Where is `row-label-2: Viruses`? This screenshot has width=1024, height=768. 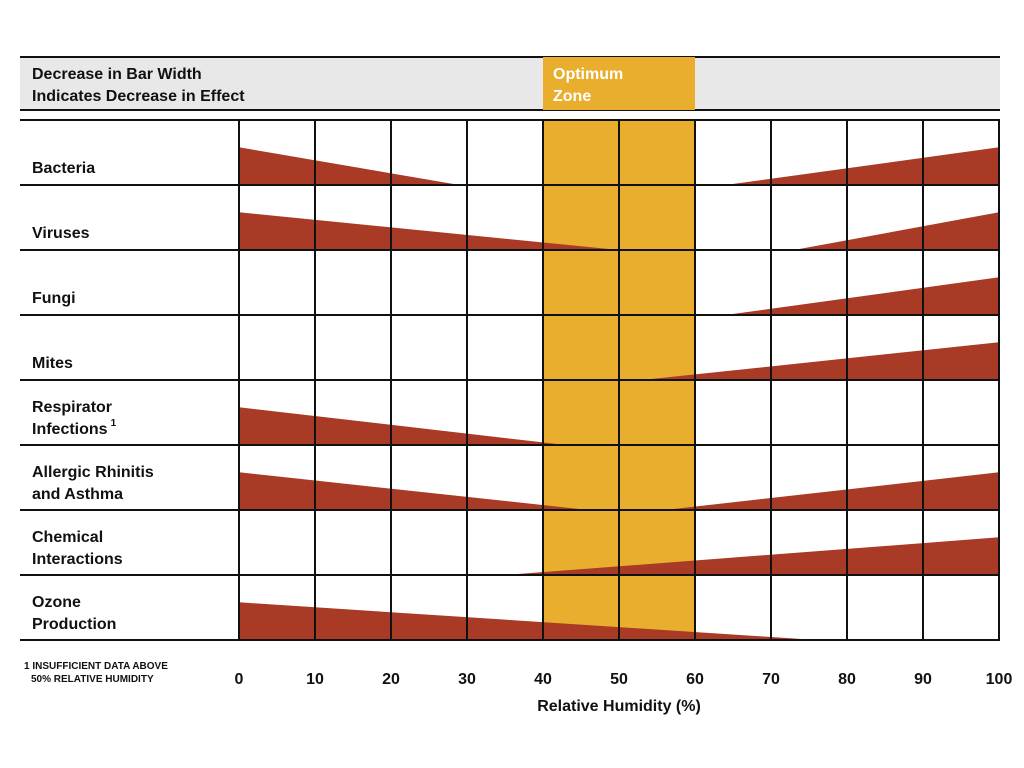 row-label-2: Viruses is located at coordinates (61, 233).